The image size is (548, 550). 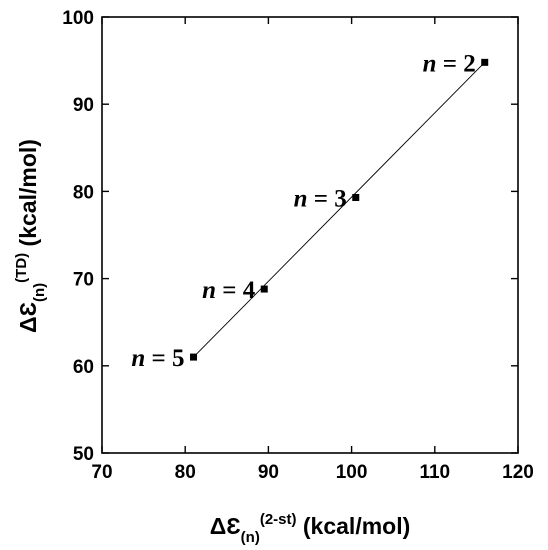 I want to click on x-axis-title-unit: (kcal/mol), so click(x=354, y=526).